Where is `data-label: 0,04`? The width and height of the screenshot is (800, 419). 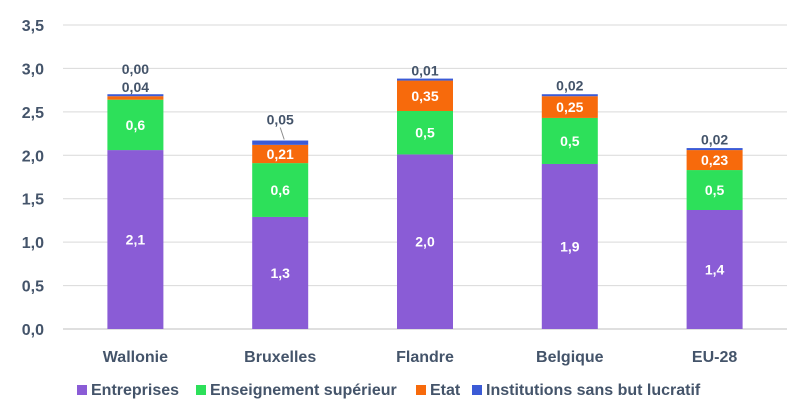
data-label: 0,04 is located at coordinates (135, 87).